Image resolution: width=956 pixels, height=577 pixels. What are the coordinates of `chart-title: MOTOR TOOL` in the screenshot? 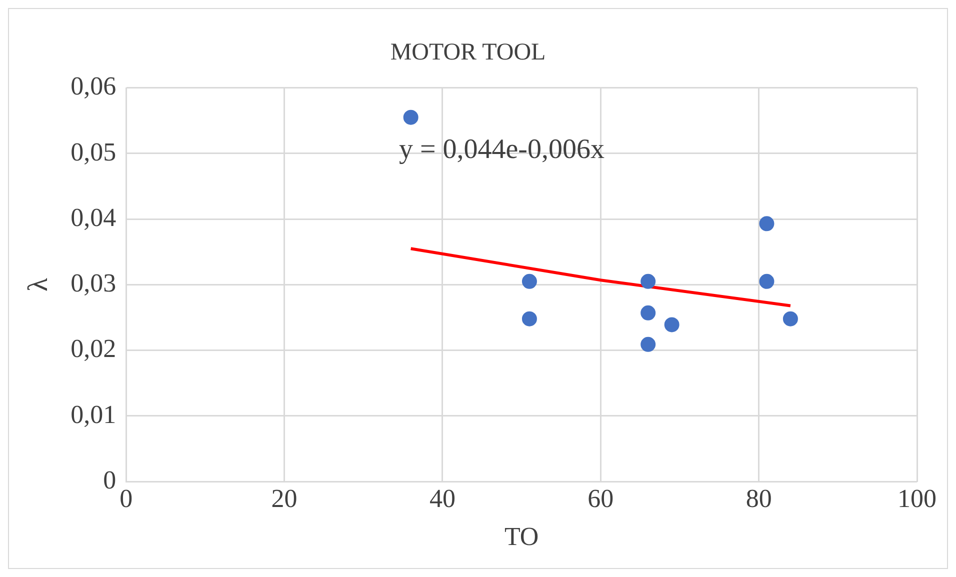 It's located at (468, 53).